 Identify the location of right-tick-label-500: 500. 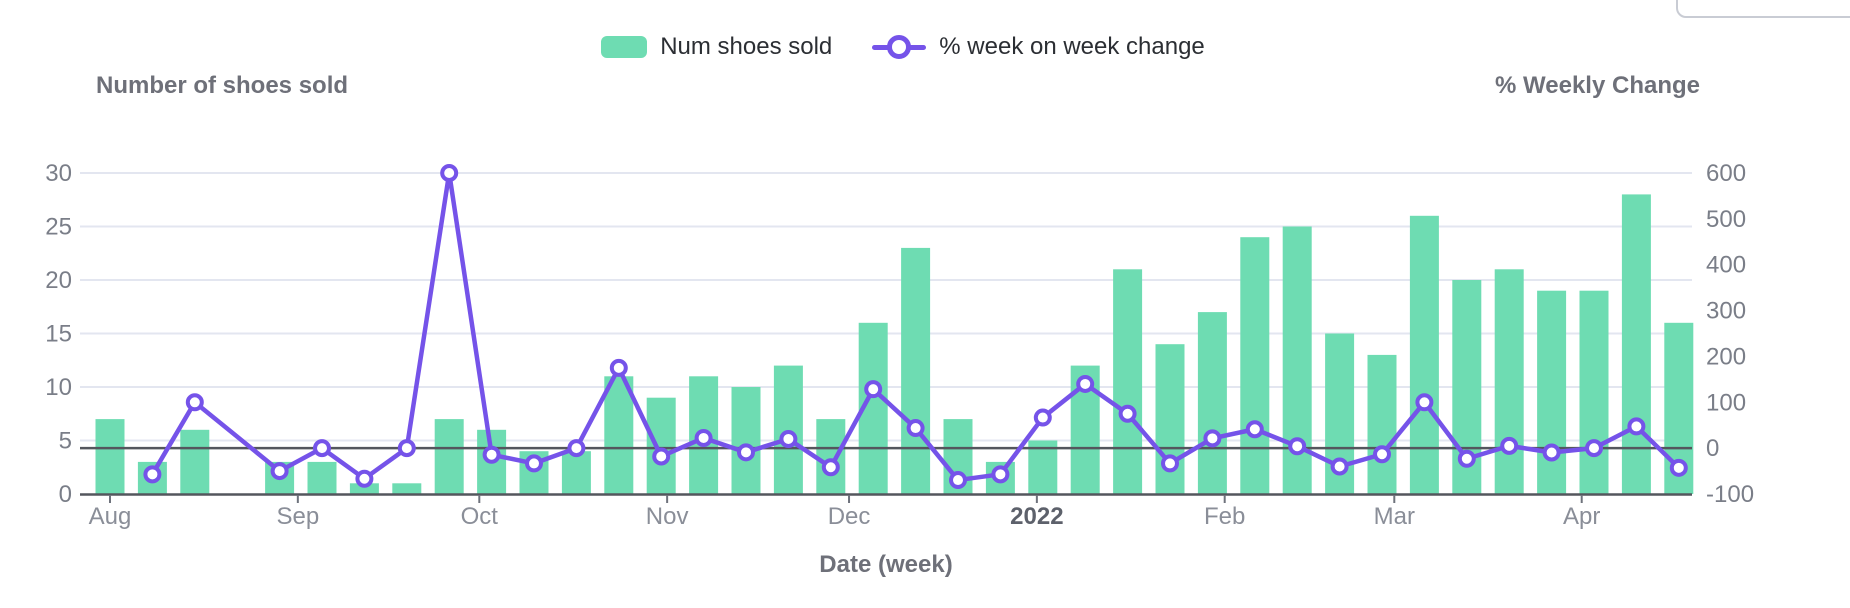
(1726, 219).